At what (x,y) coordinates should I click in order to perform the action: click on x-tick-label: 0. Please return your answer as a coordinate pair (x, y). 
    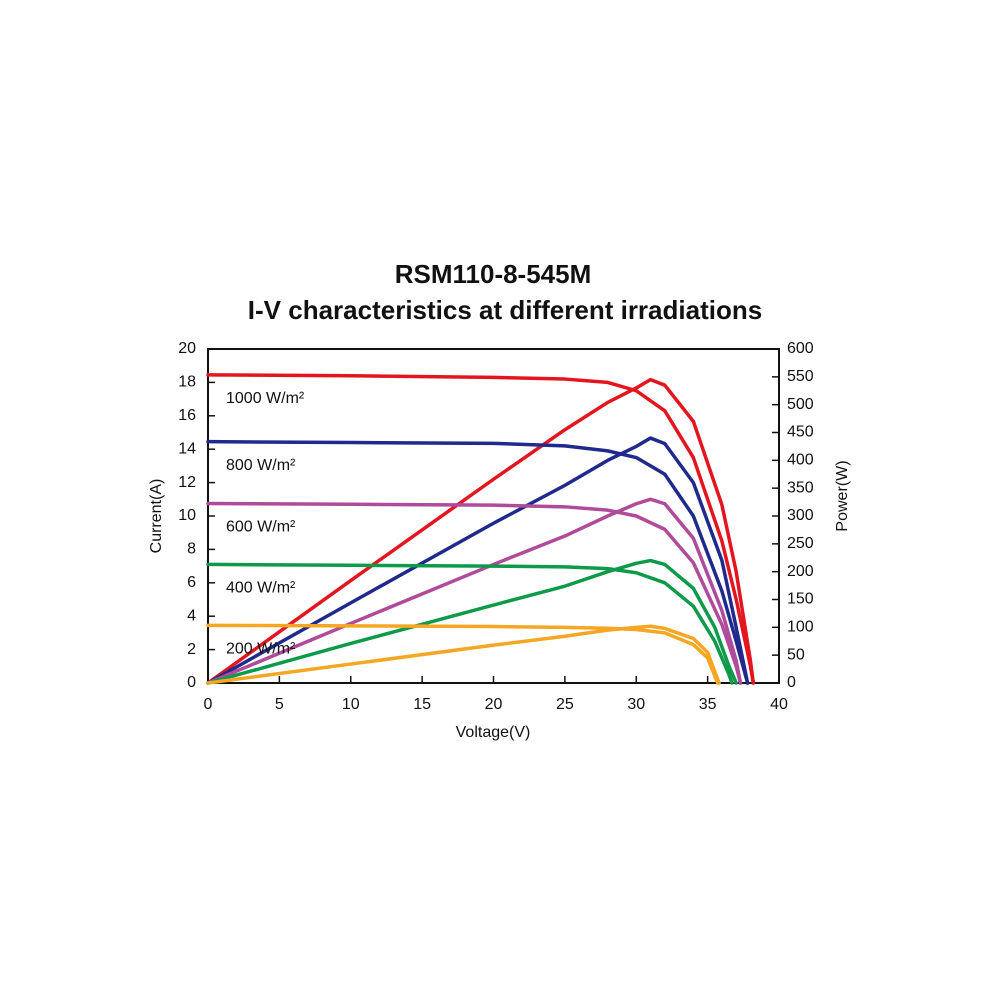
    Looking at the image, I should click on (208, 704).